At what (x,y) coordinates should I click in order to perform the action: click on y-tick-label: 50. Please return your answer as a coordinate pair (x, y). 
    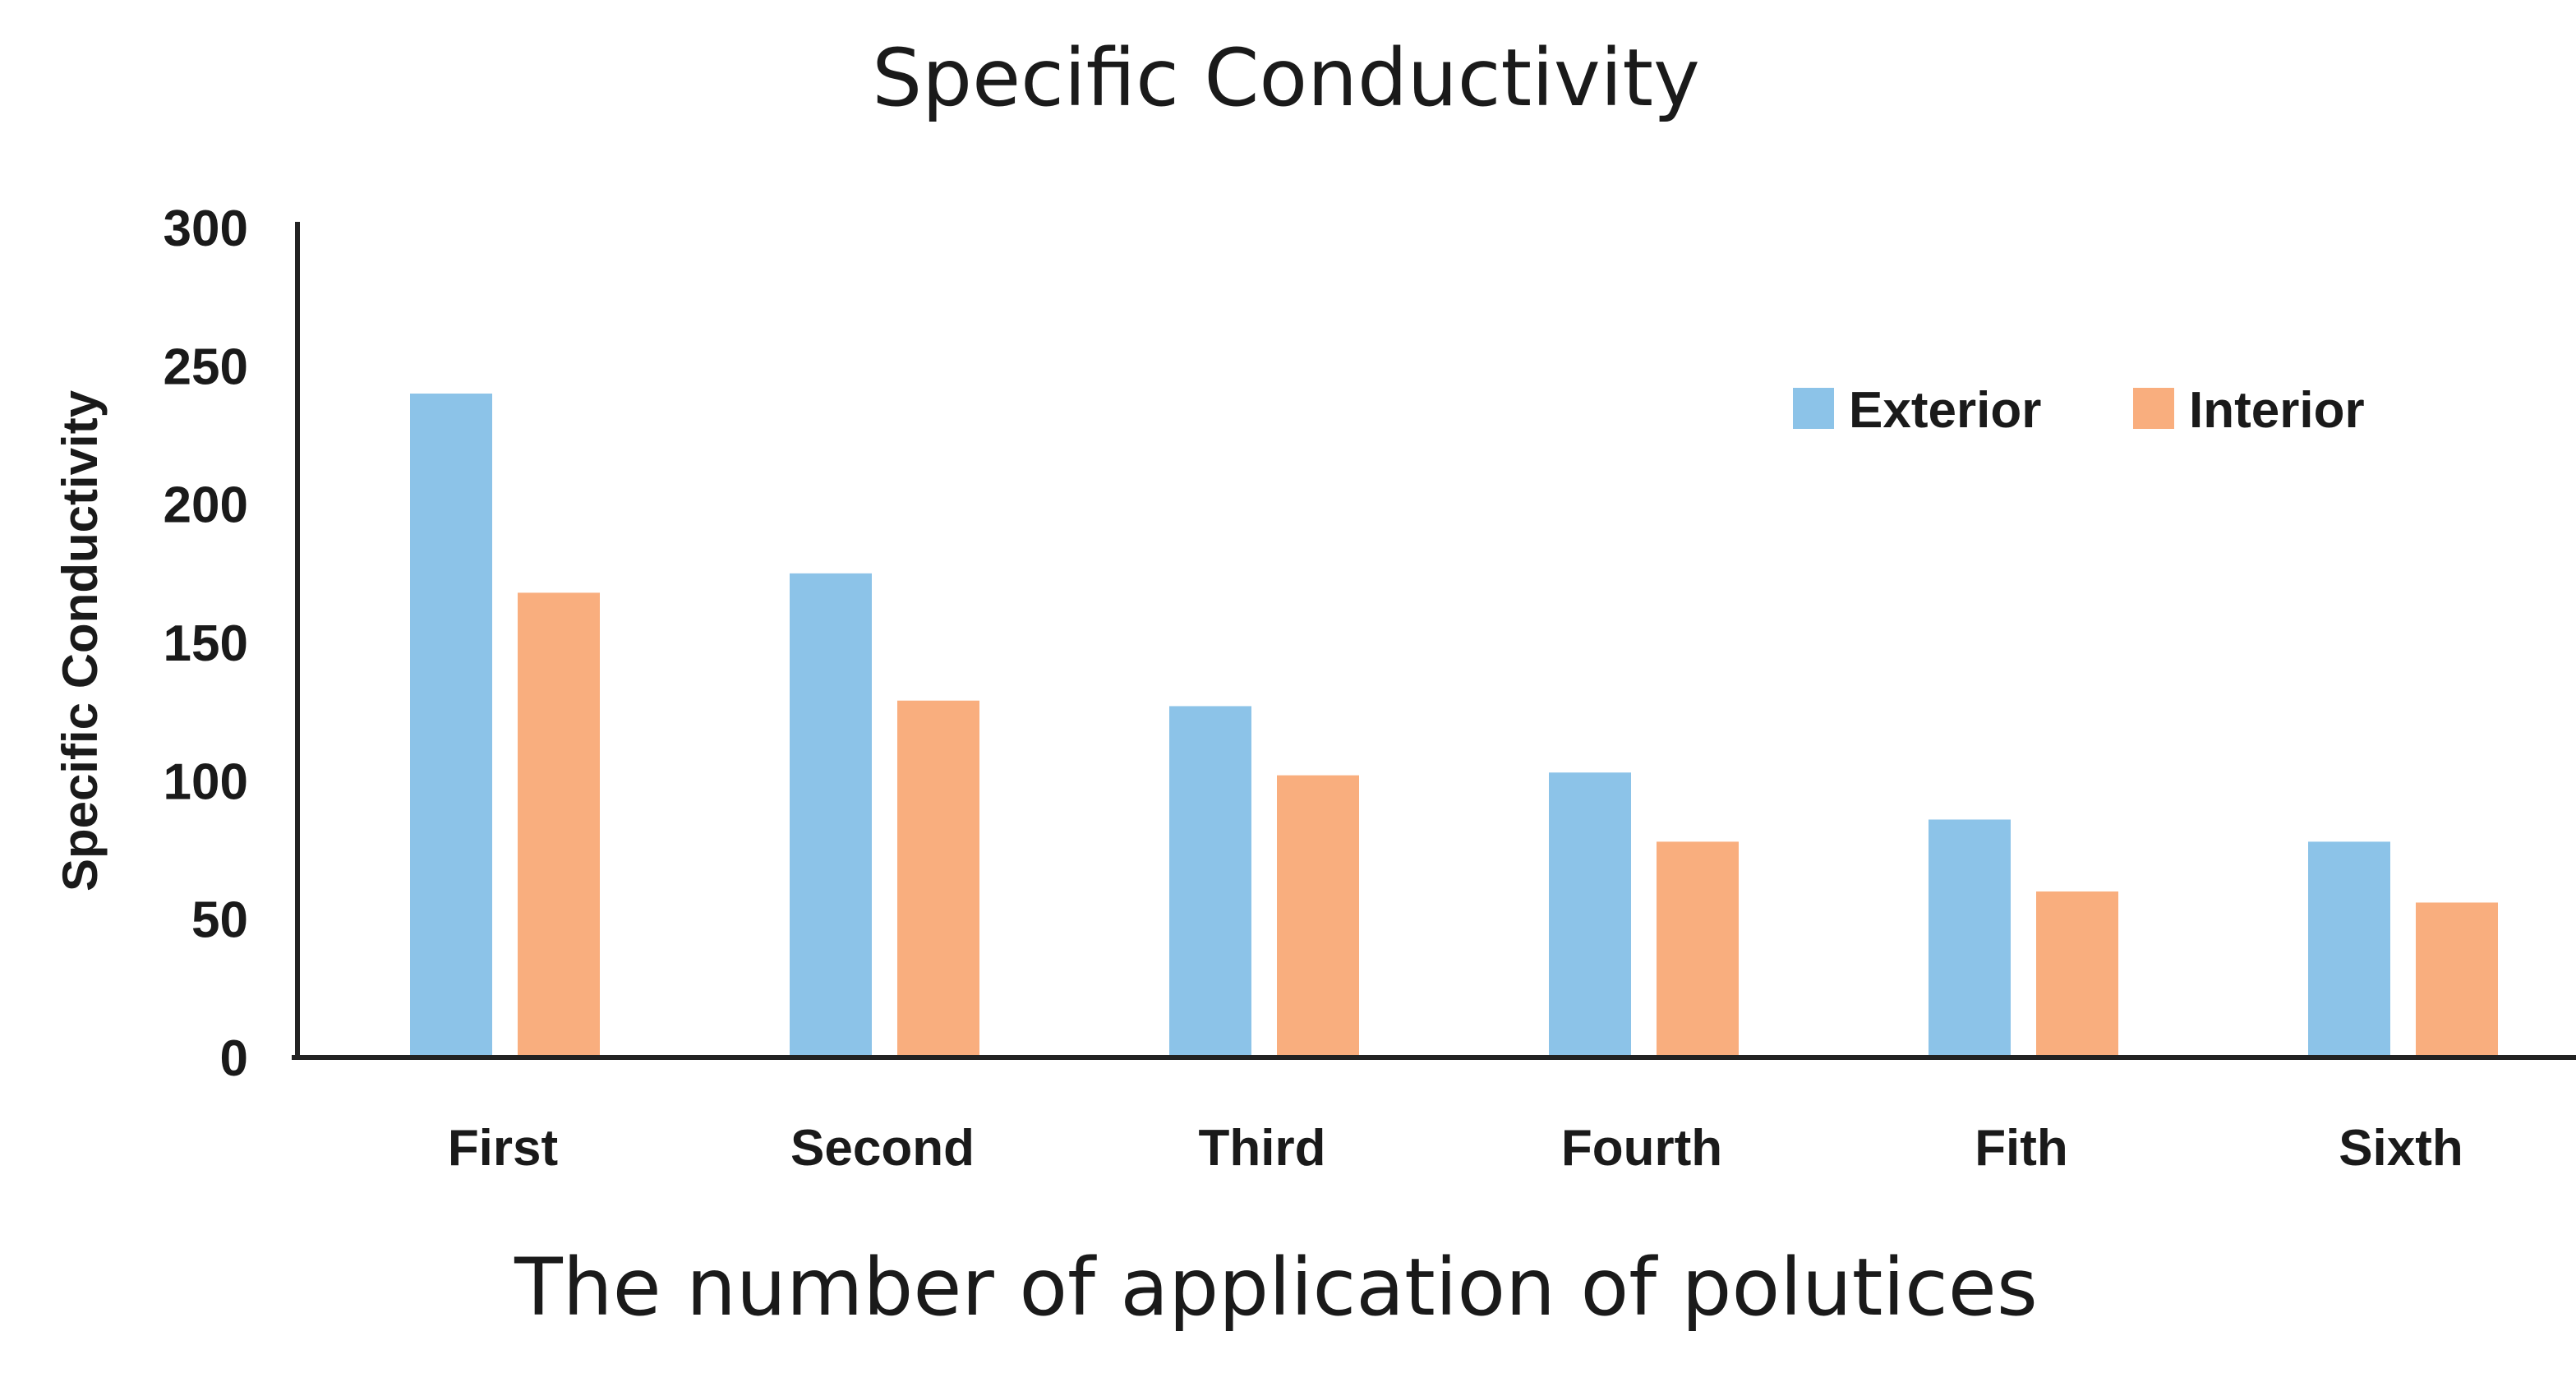
    Looking at the image, I should click on (219, 920).